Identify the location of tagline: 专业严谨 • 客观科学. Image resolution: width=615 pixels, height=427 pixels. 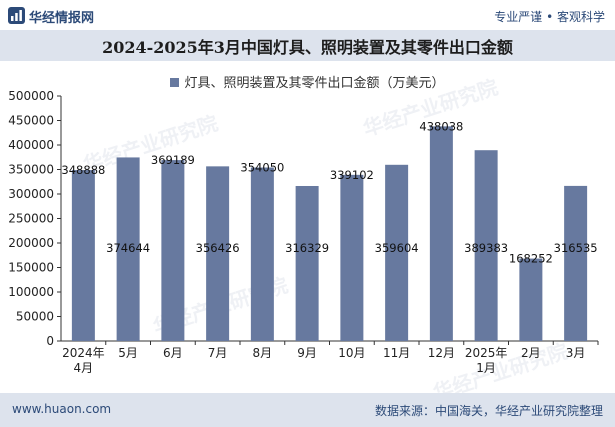
(549, 17).